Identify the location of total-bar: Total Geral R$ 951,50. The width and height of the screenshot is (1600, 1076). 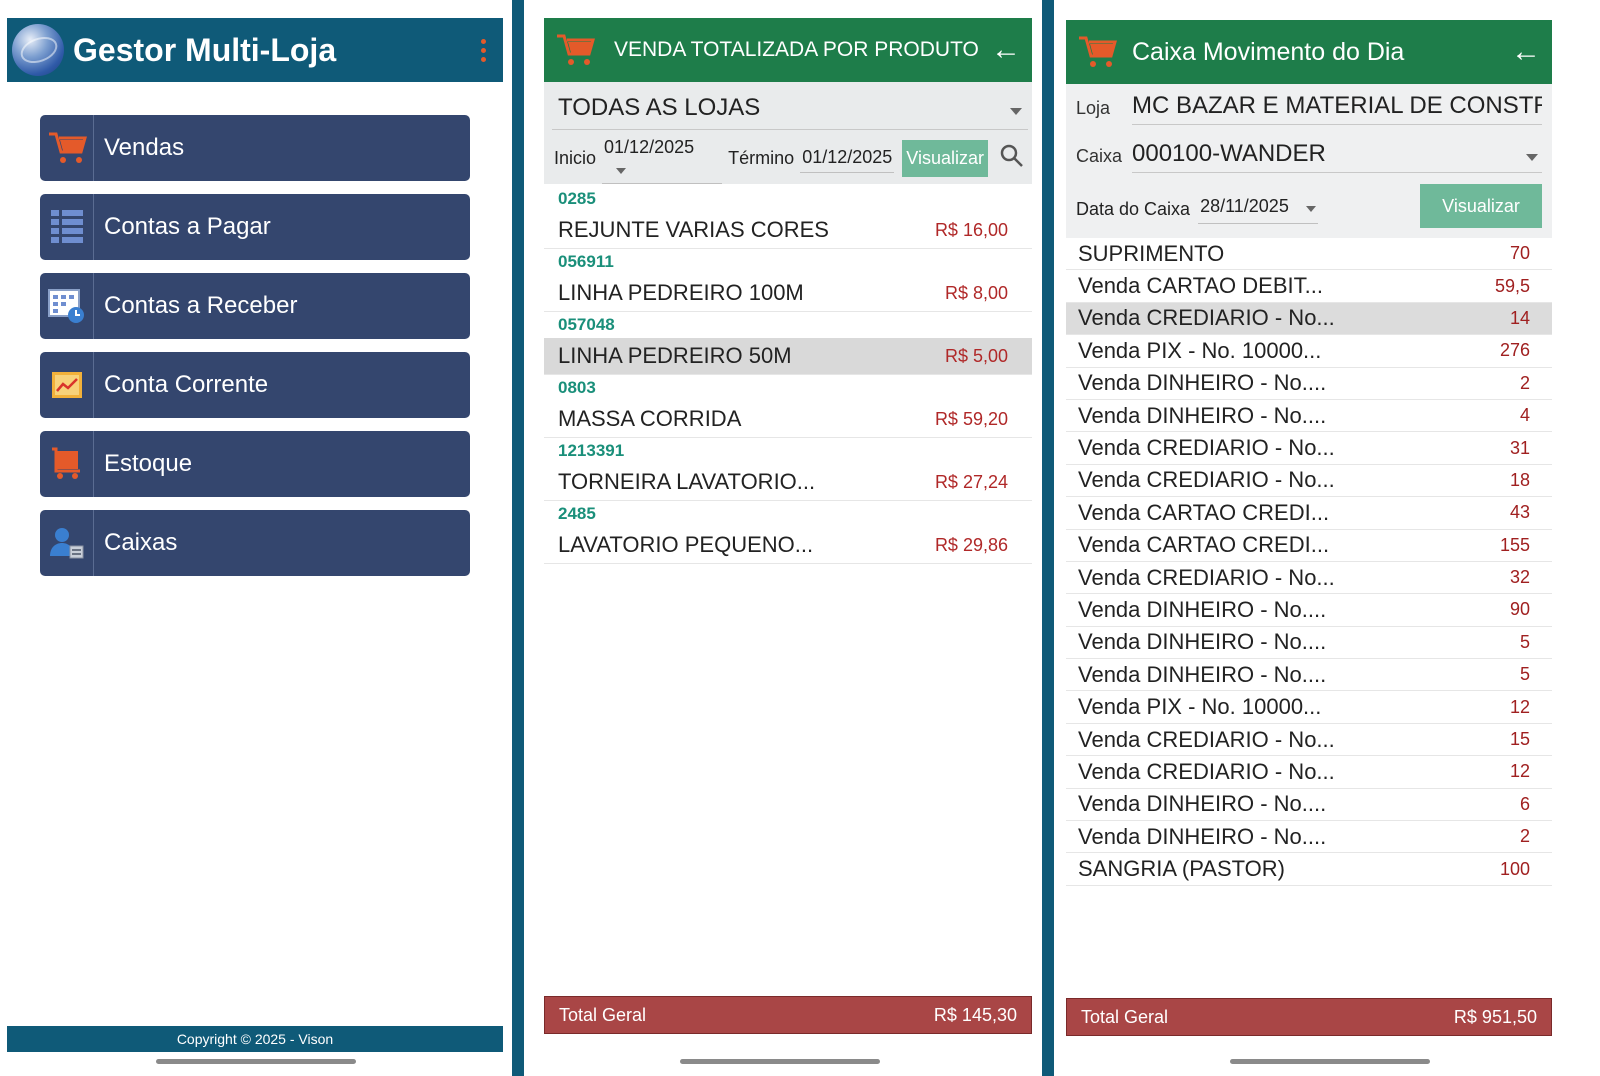
(1309, 1017).